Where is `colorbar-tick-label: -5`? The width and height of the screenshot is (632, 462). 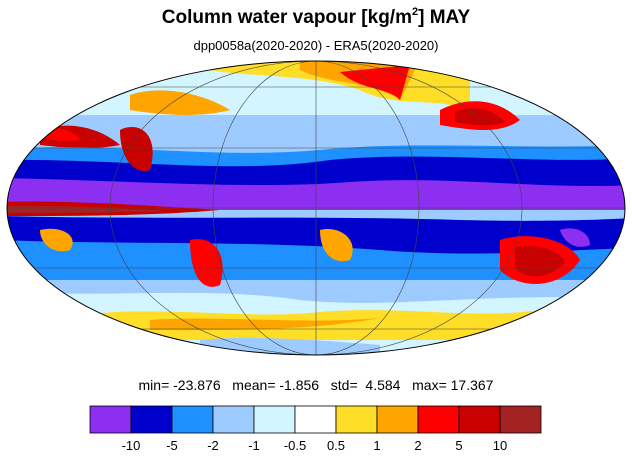 colorbar-tick-label: -5 is located at coordinates (172, 445).